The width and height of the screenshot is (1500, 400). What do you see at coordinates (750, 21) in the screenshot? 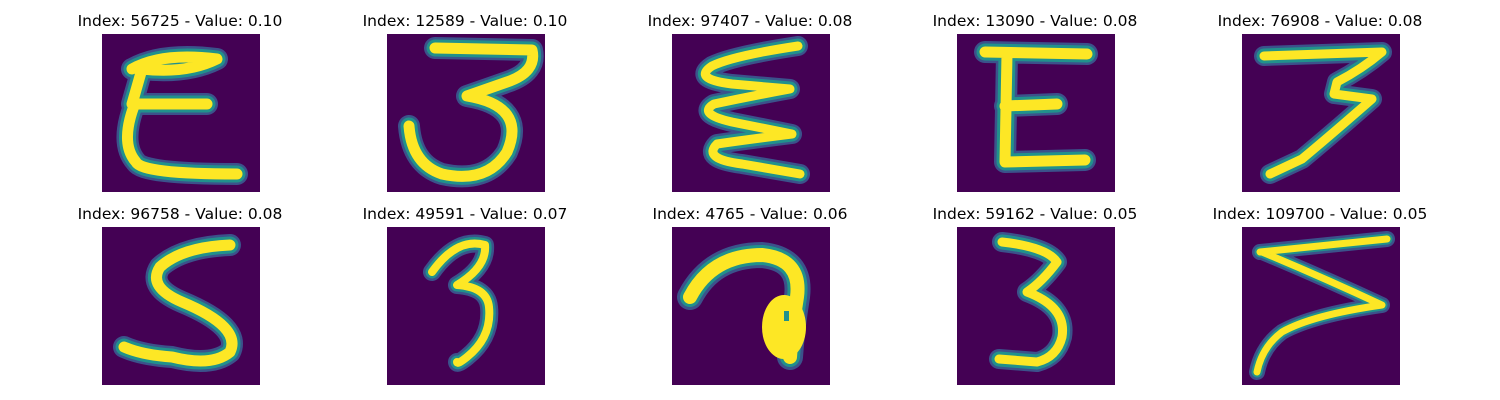
I see `panel-title: Index: 97407 - Value: 0.08` at bounding box center [750, 21].